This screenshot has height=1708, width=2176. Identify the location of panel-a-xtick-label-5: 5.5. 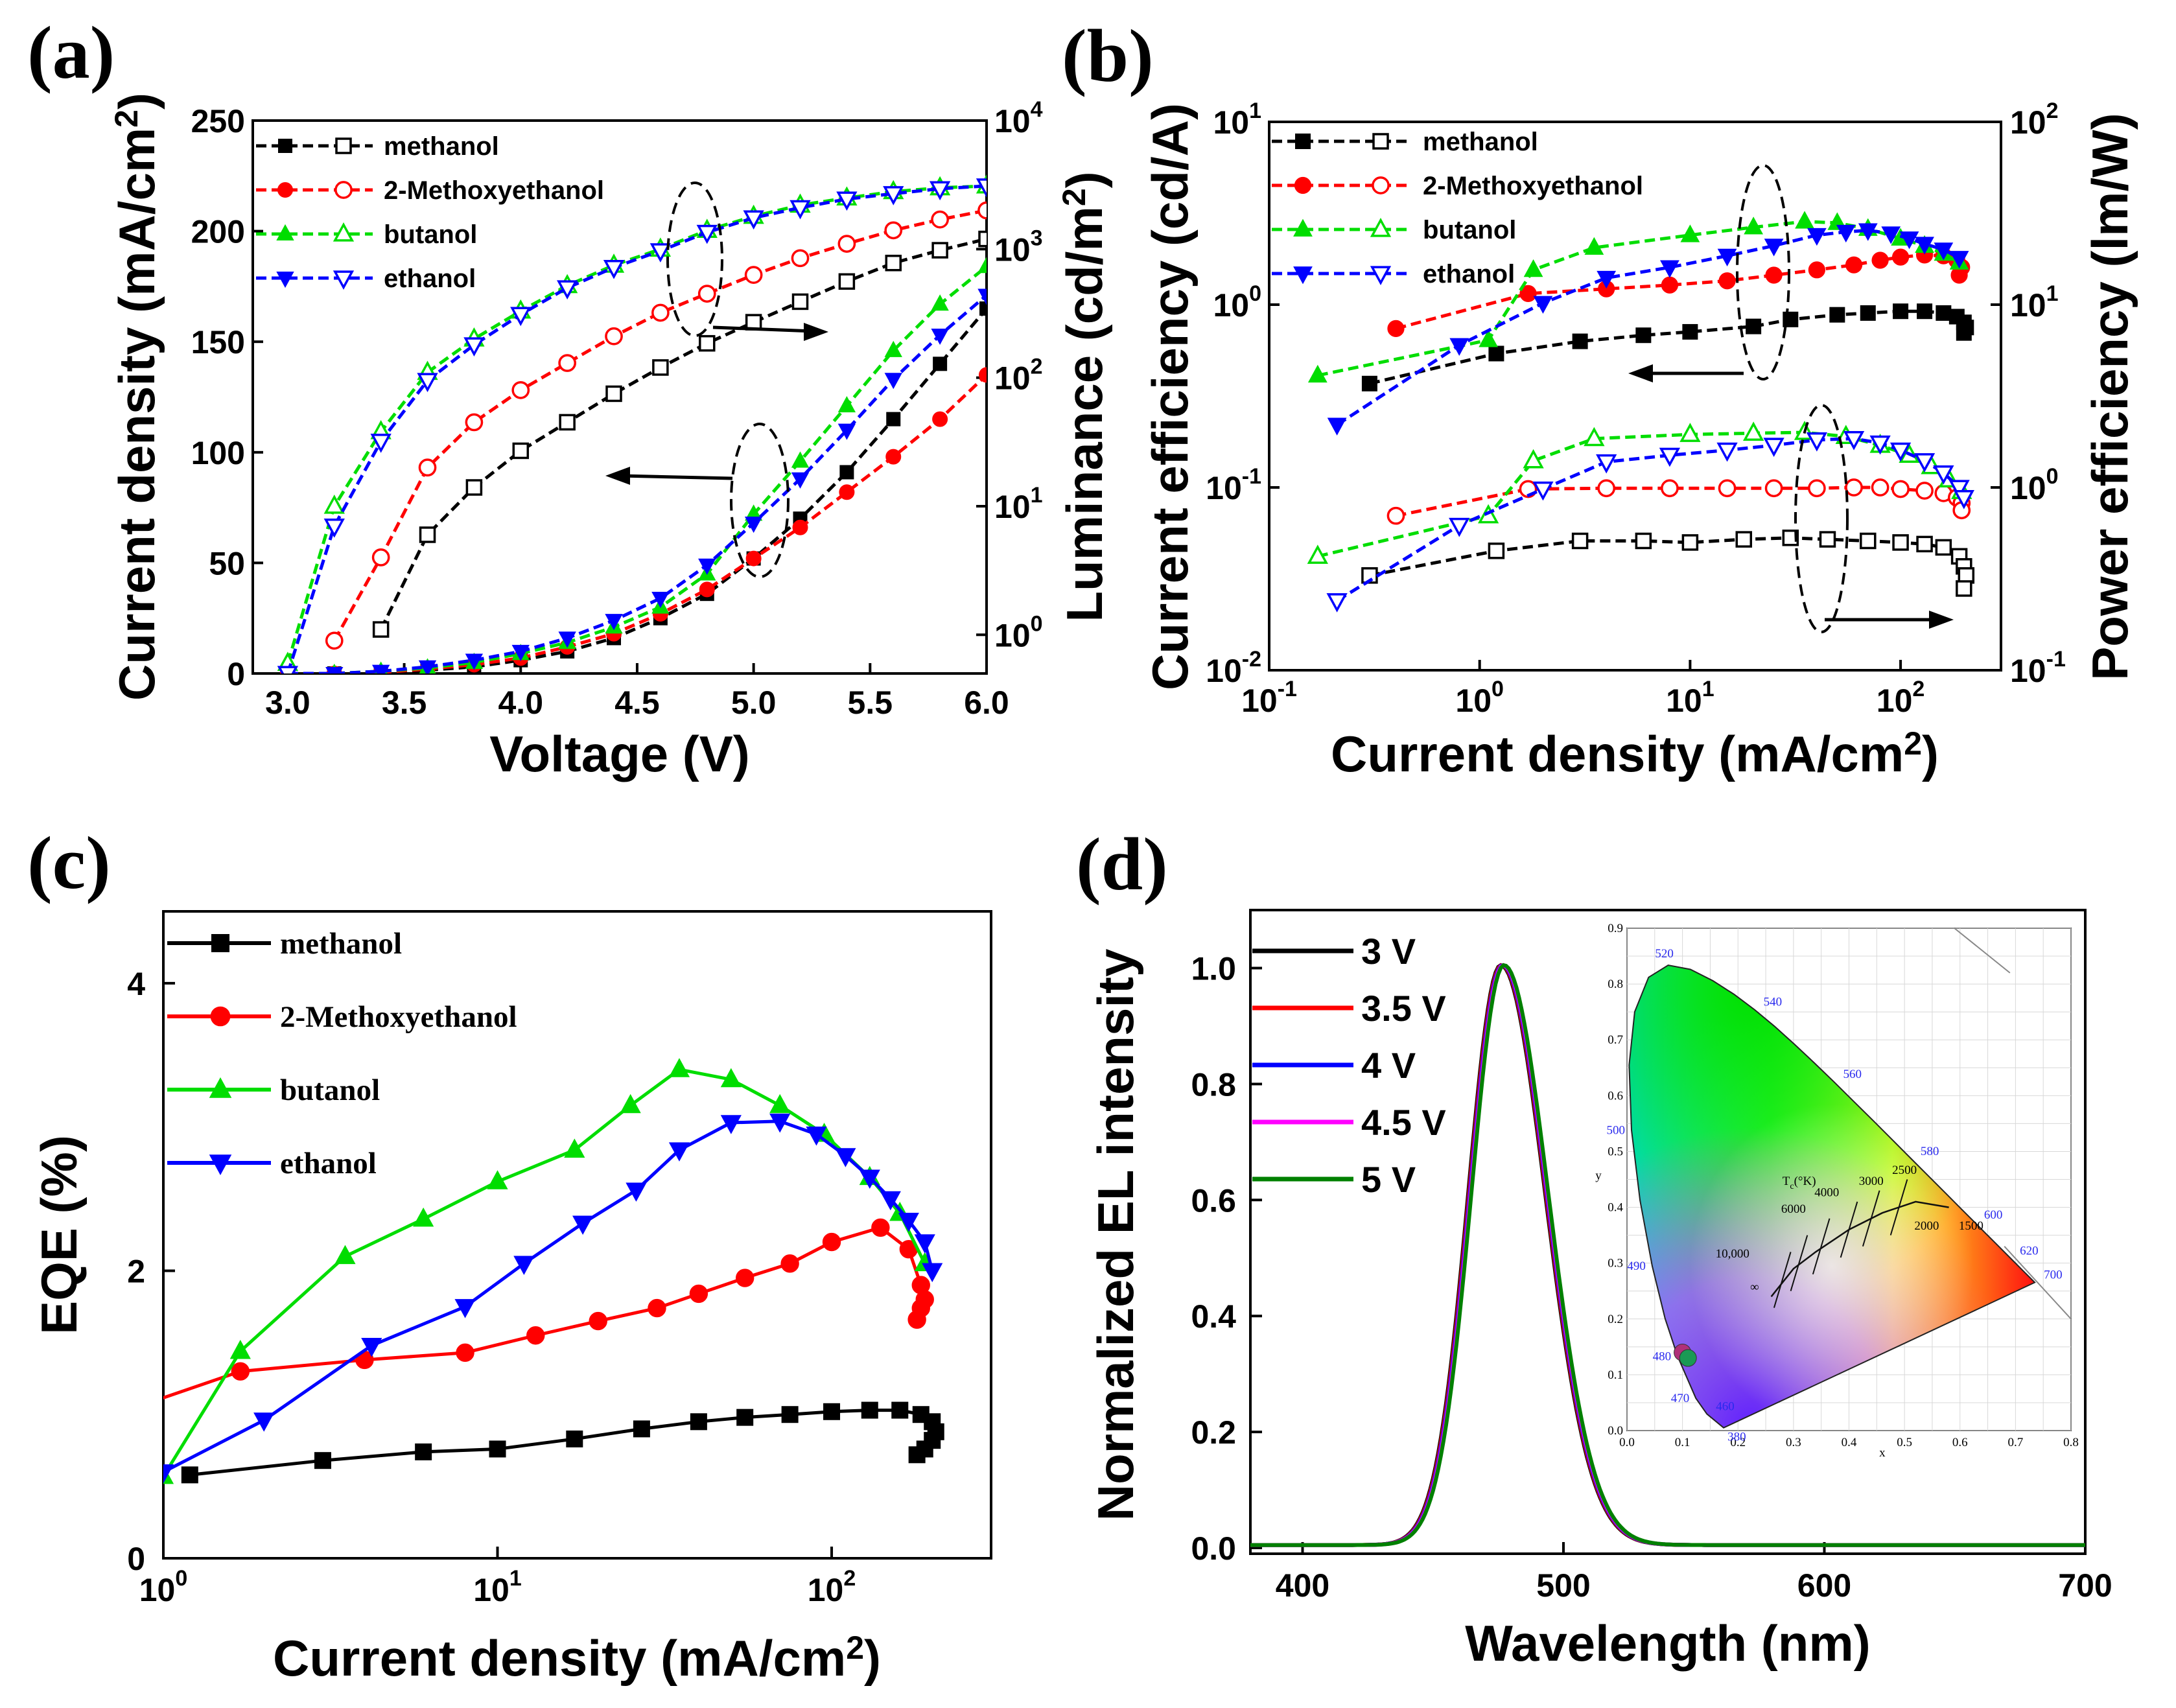
(870, 702).